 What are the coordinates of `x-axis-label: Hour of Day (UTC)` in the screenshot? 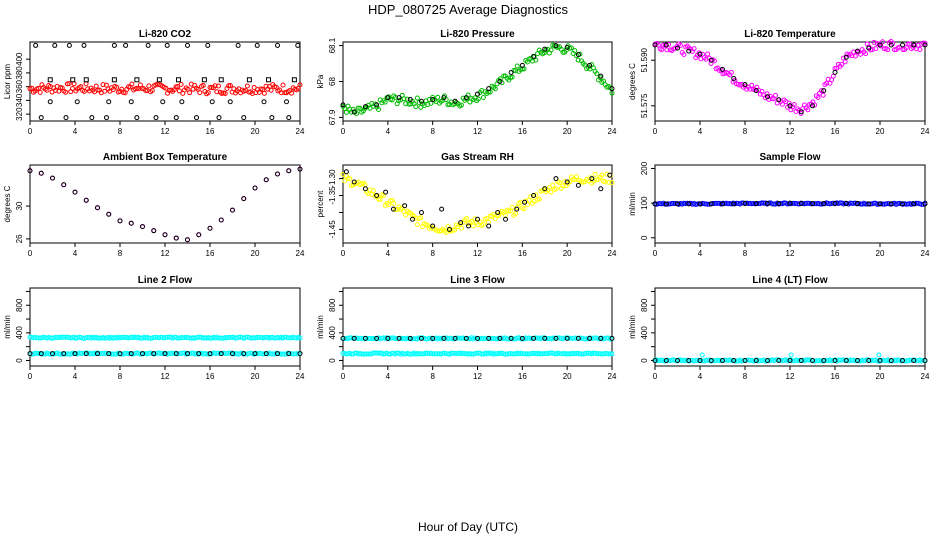 It's located at (468, 527).